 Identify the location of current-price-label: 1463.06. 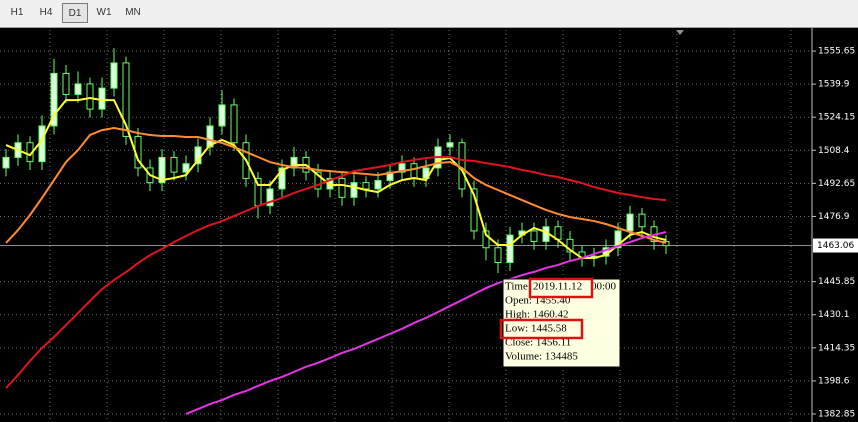
(835, 246).